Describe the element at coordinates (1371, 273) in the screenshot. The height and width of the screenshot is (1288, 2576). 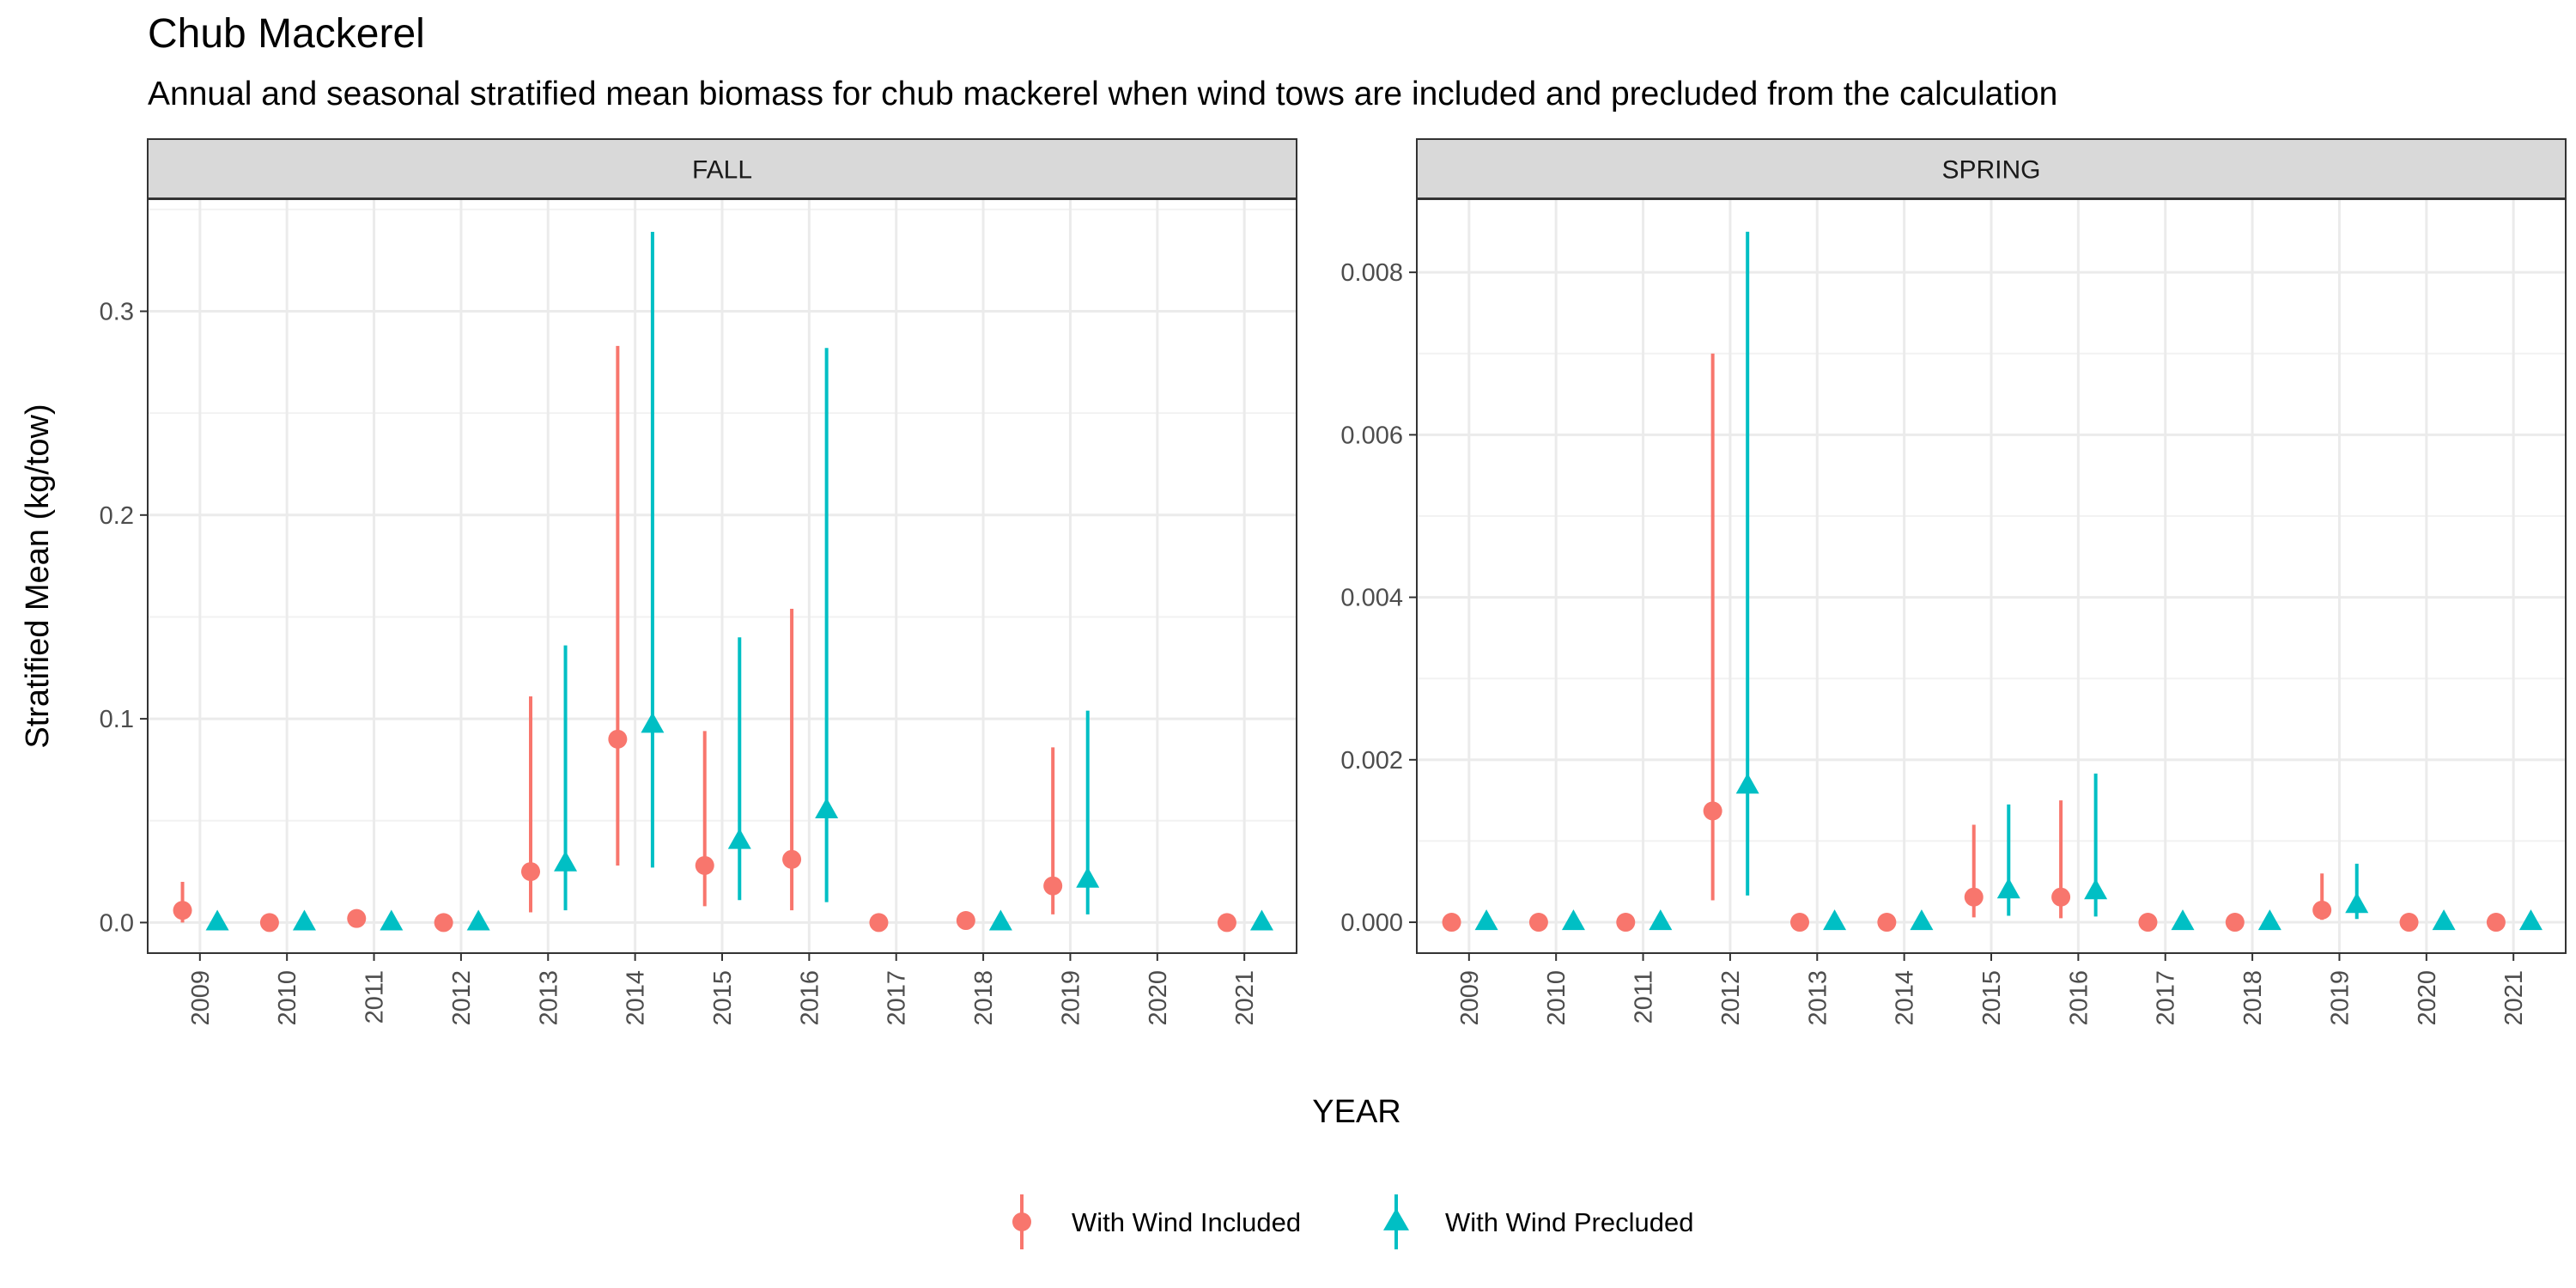
I see `y-tick-label: 0.008` at that location.